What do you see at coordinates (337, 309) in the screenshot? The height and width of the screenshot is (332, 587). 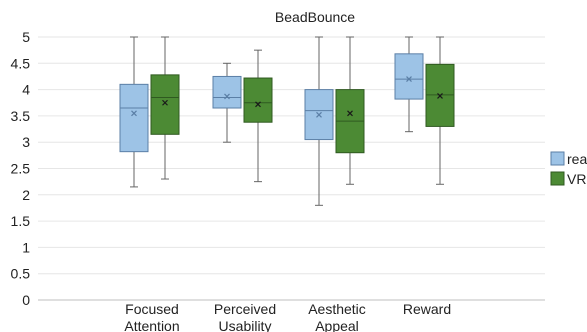 I see `category-label: Aesthetic` at bounding box center [337, 309].